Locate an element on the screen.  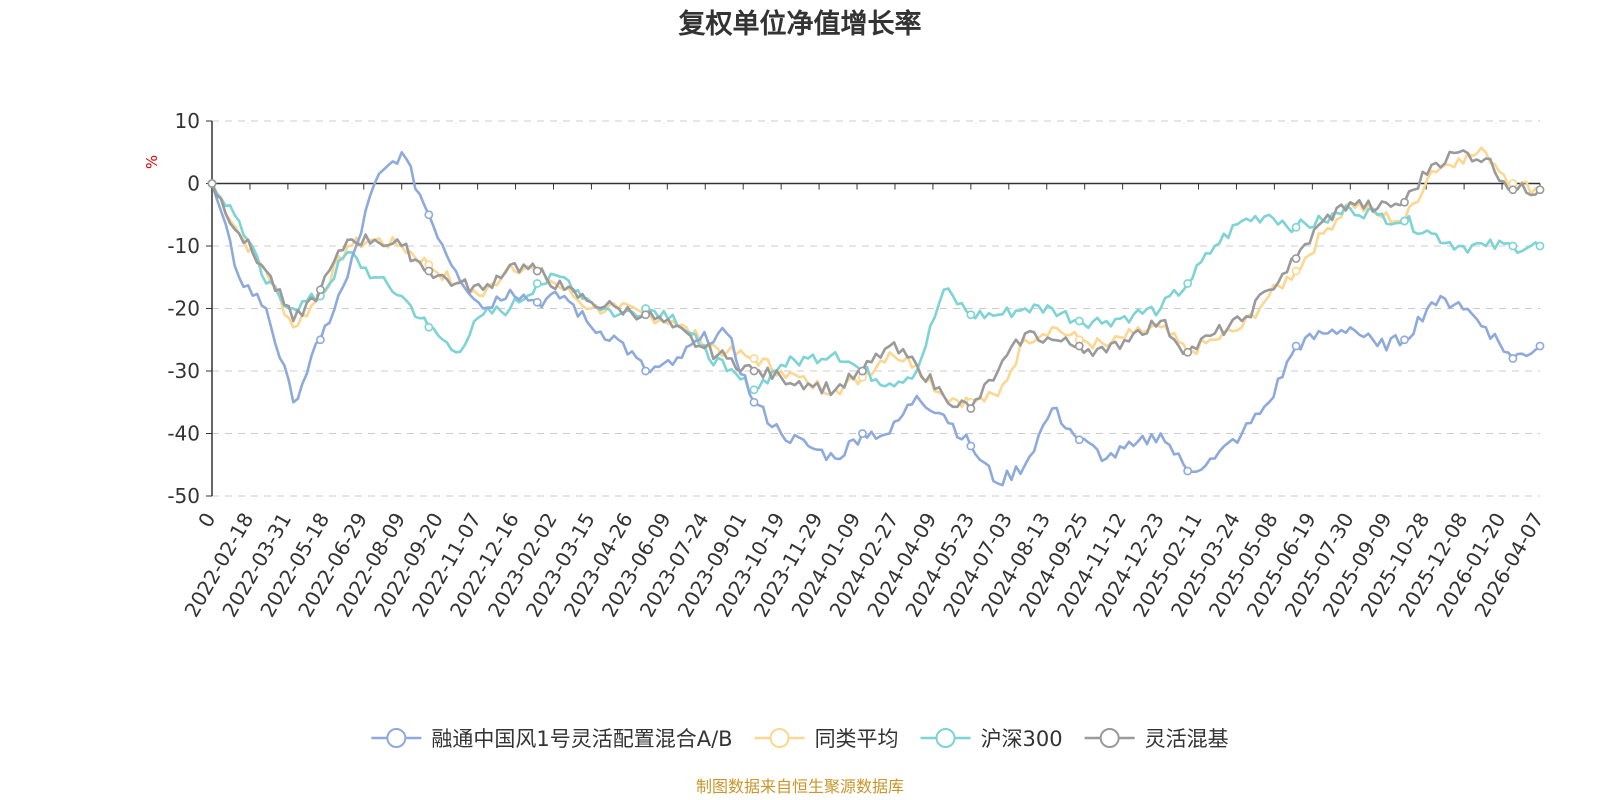
y-axis-label: % is located at coordinates (152, 162).